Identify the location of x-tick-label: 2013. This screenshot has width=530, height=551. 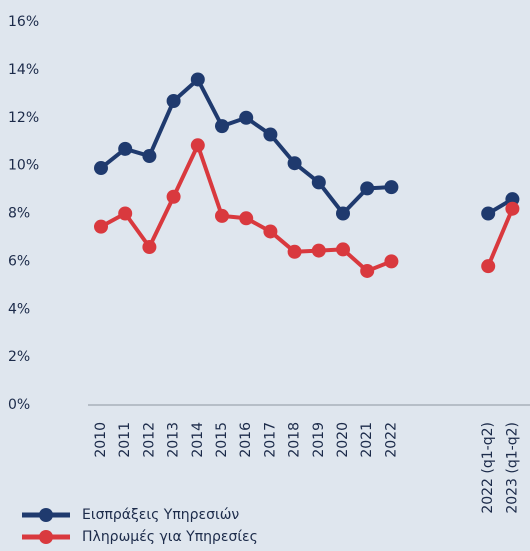
(174, 440).